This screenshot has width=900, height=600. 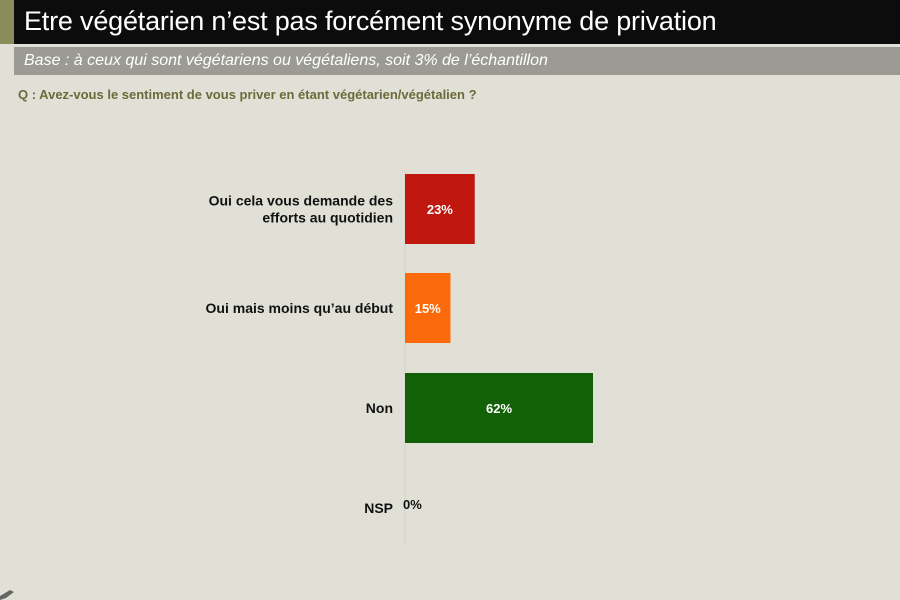 I want to click on value-label: 0%, so click(x=412, y=504).